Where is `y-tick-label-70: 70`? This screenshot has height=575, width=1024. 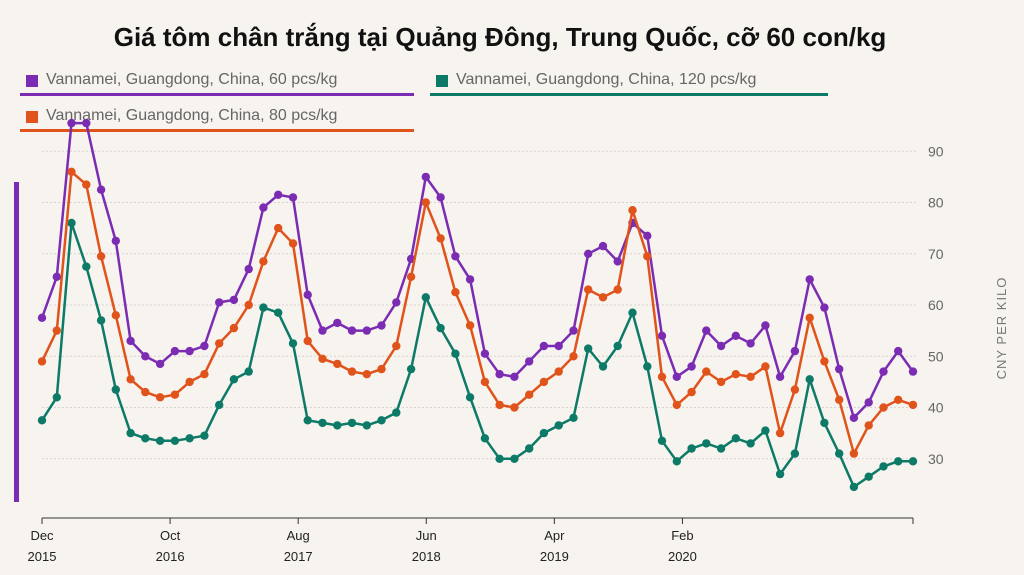
y-tick-label-70: 70 is located at coordinates (936, 254).